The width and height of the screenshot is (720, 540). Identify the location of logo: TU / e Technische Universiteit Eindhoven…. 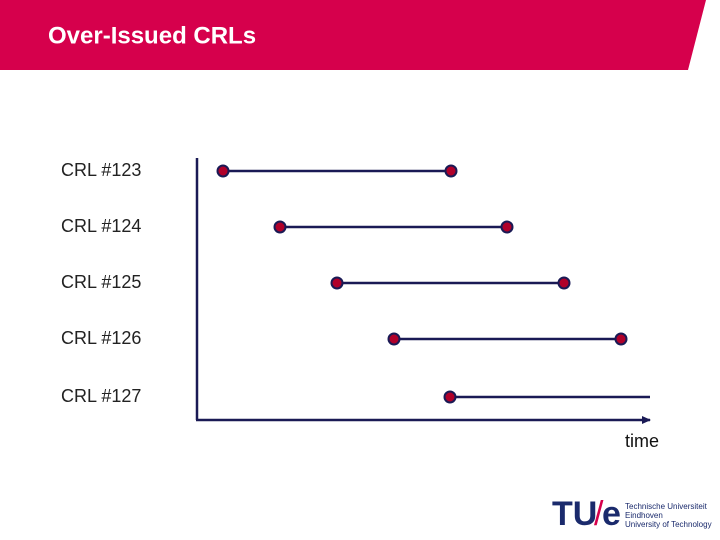
(632, 514).